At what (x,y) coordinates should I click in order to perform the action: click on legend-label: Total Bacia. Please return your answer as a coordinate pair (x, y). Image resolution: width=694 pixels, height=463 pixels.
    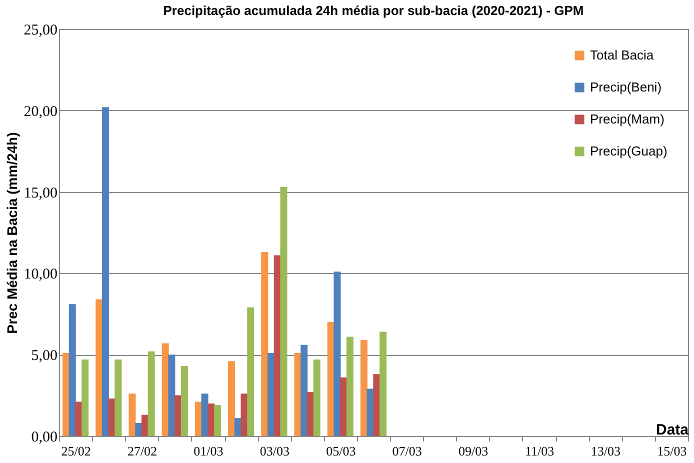
    Looking at the image, I should click on (622, 55).